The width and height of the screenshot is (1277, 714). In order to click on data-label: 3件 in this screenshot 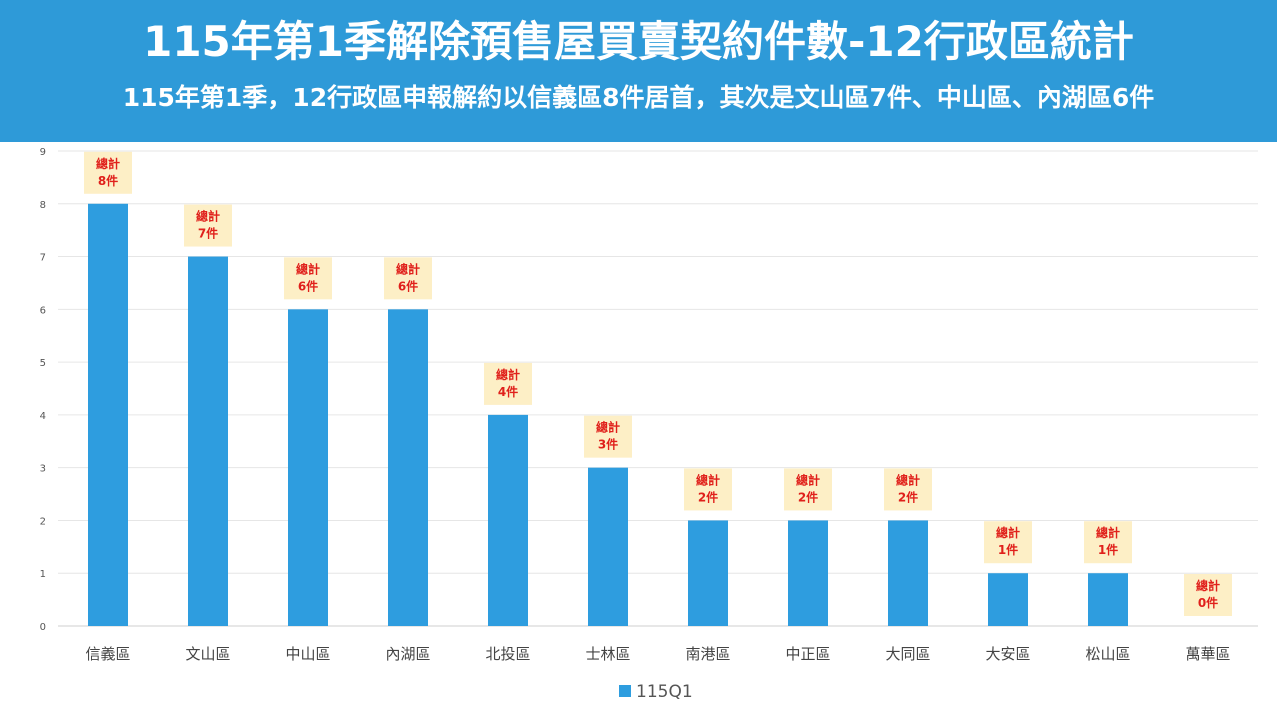, I will do `click(608, 444)`.